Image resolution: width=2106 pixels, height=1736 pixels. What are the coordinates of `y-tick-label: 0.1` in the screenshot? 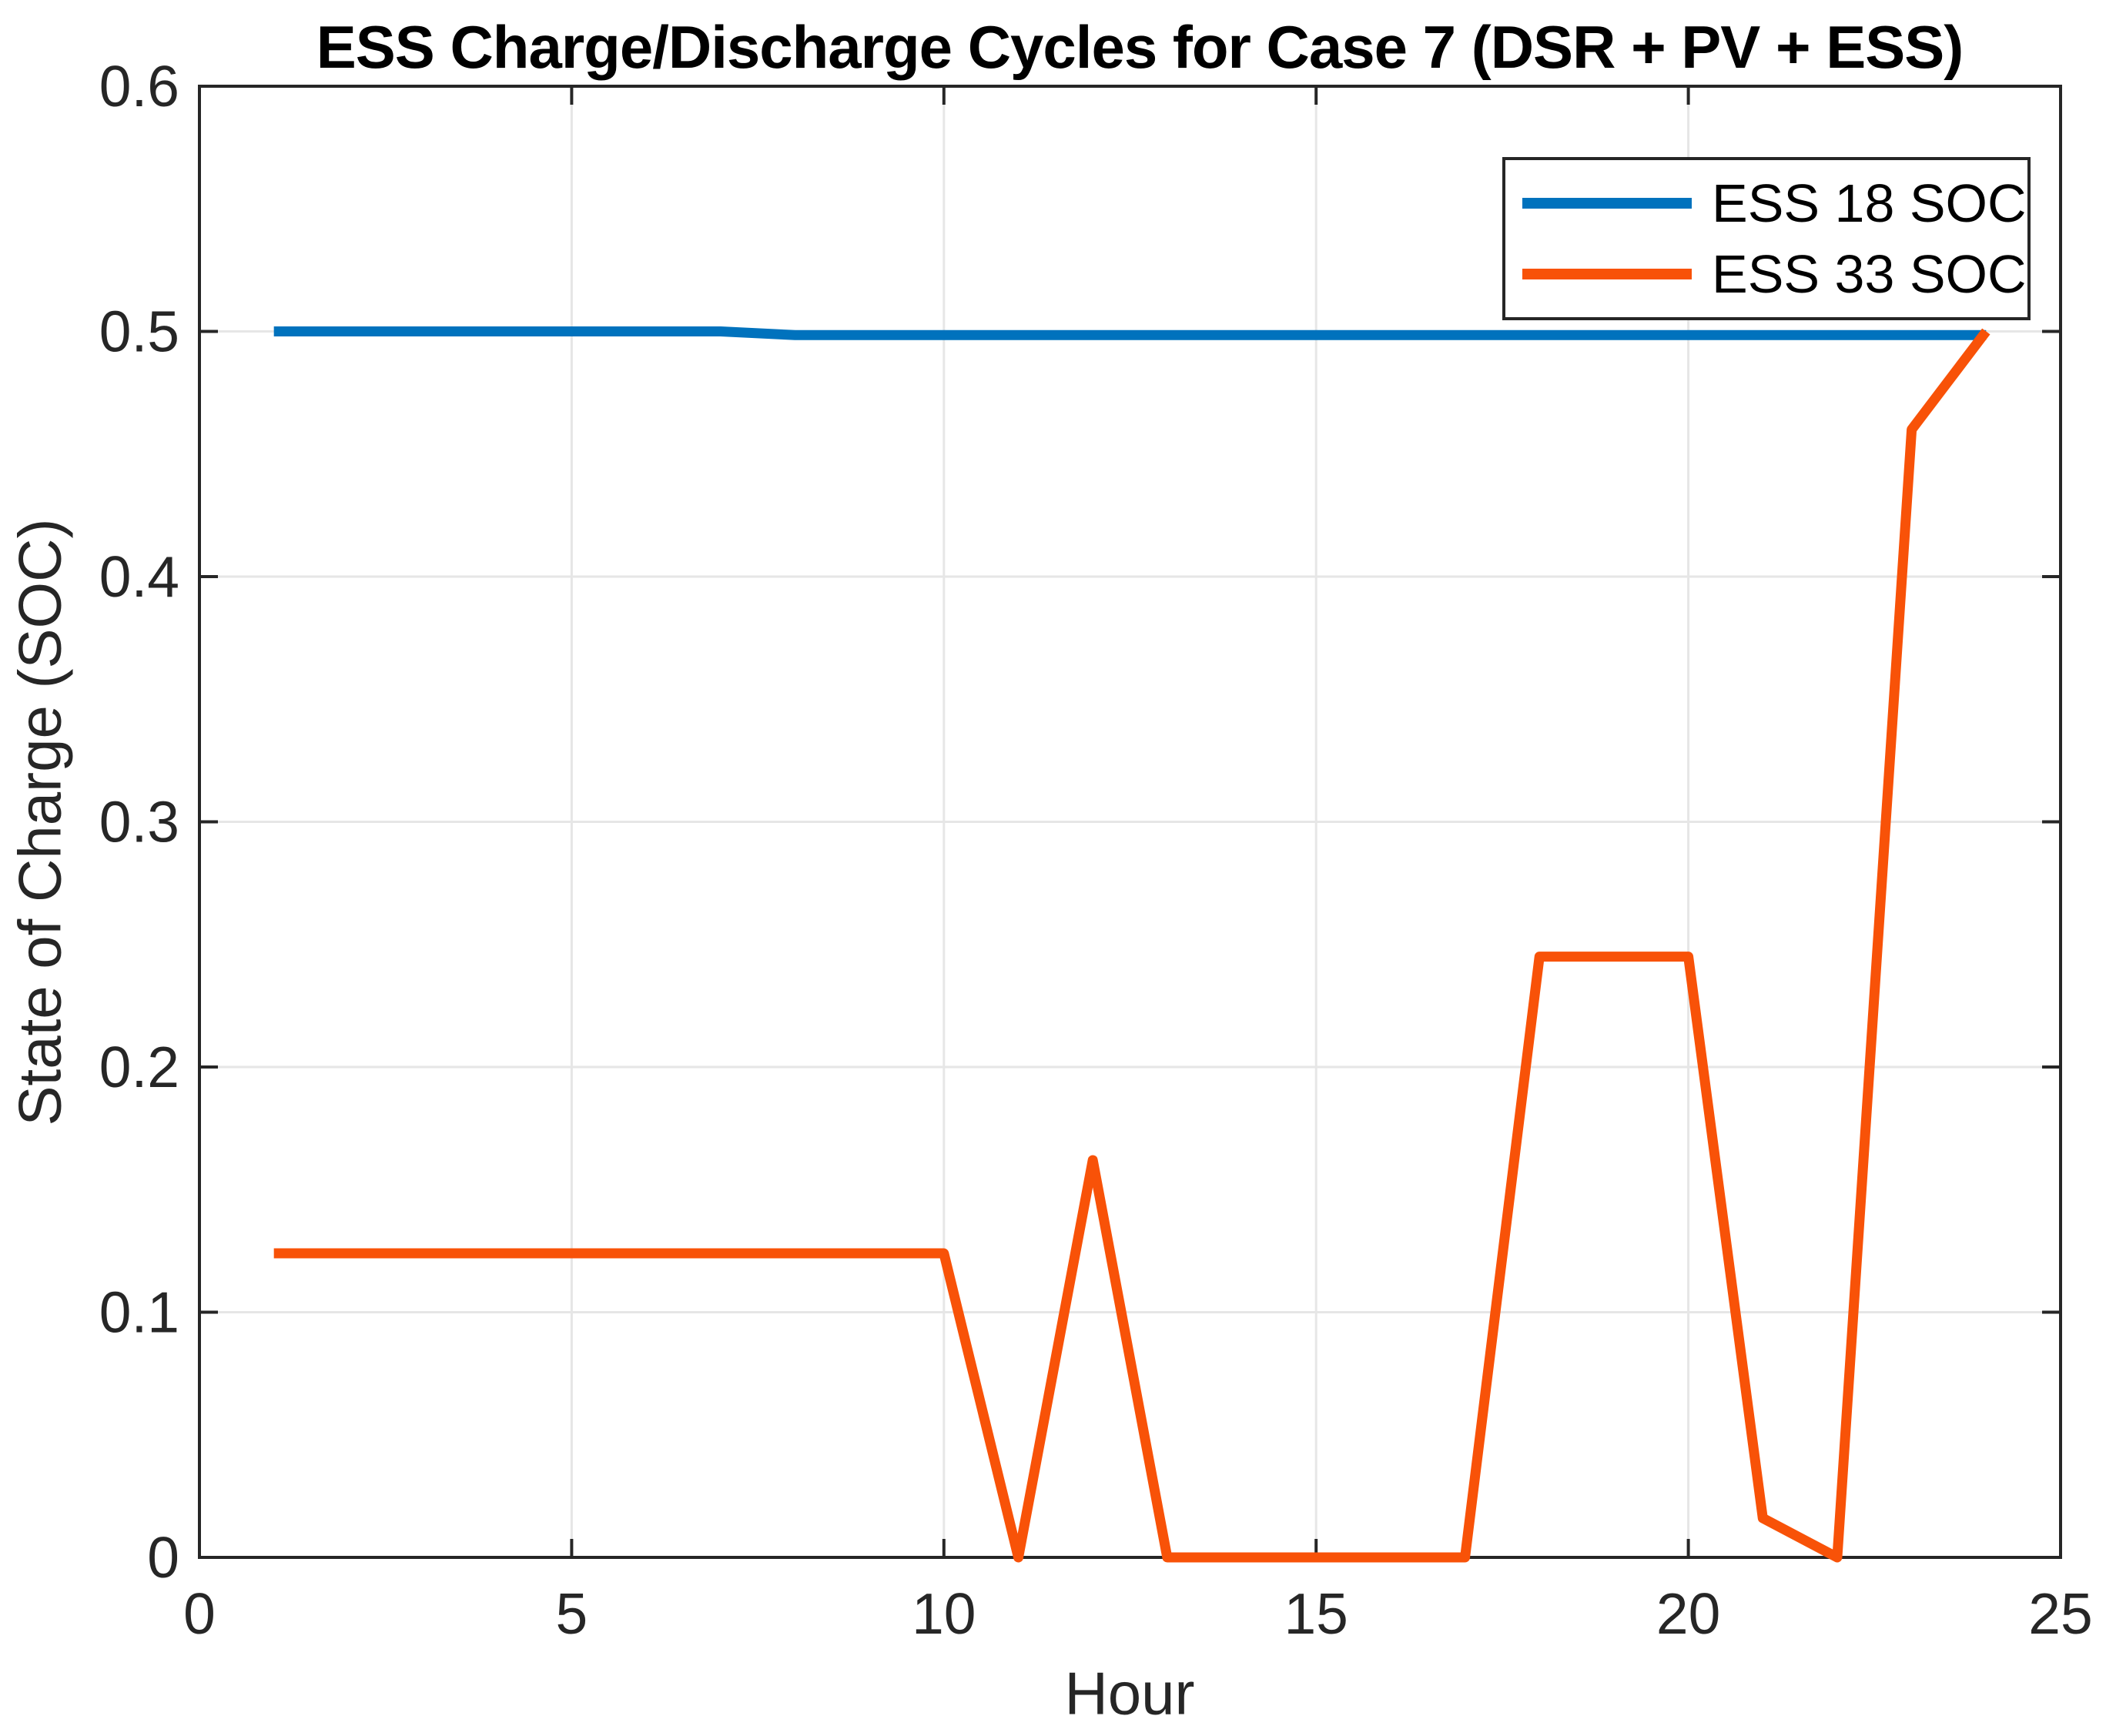 It's located at (139, 1312).